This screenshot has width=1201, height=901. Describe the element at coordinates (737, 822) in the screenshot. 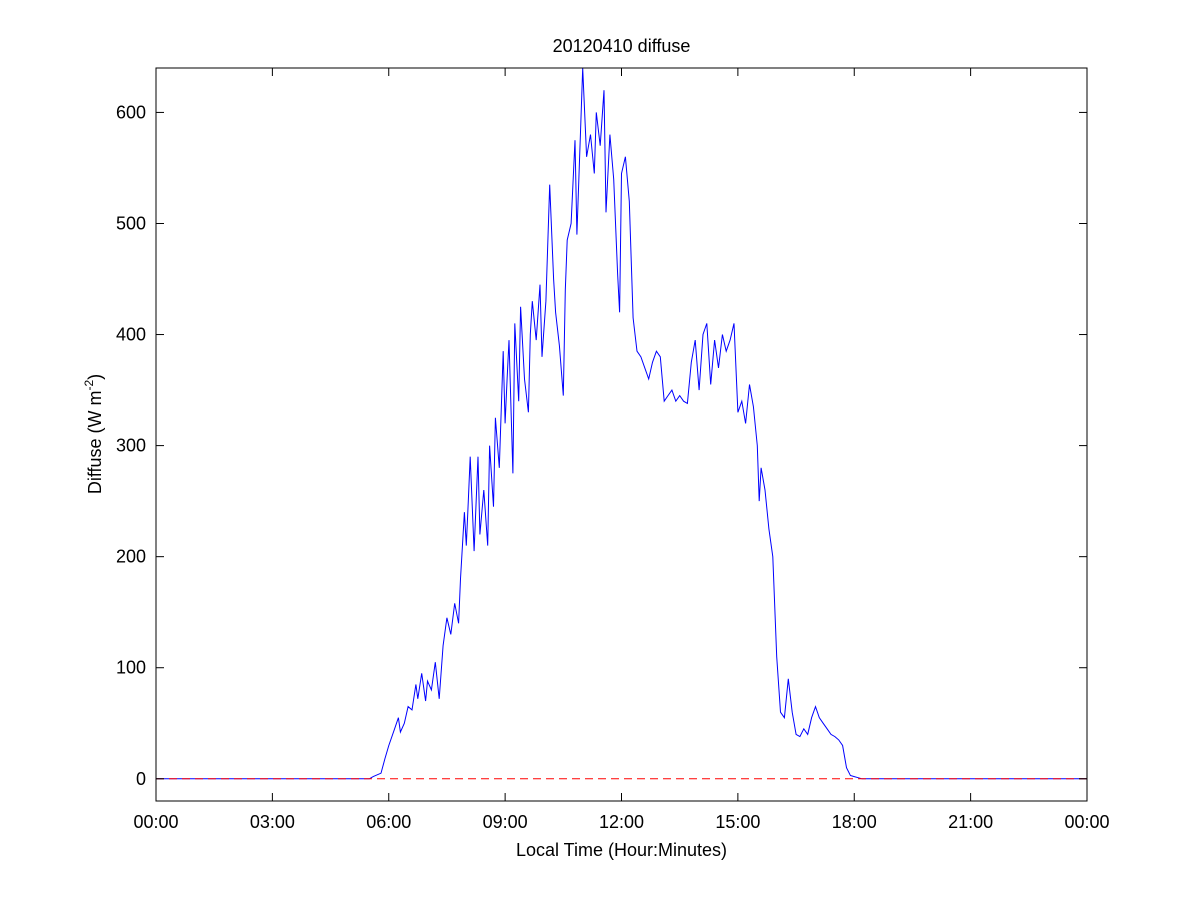

I see `x-tick-label-5: 15:00` at that location.